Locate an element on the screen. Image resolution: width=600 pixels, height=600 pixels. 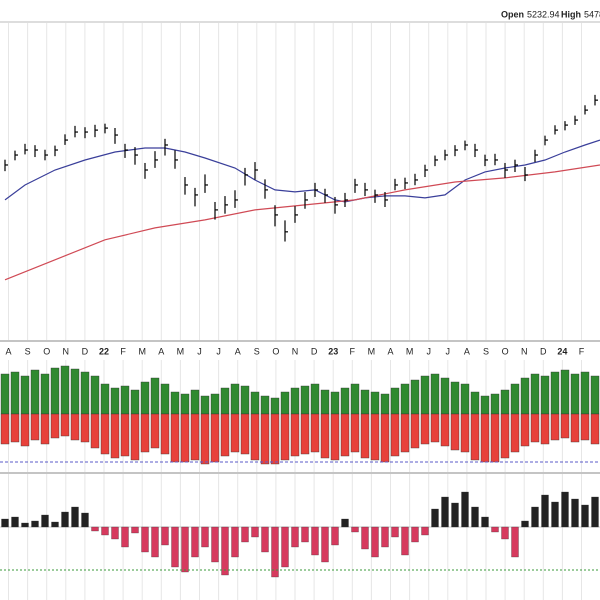
x-tick-label: N is located at coordinates (524, 351).